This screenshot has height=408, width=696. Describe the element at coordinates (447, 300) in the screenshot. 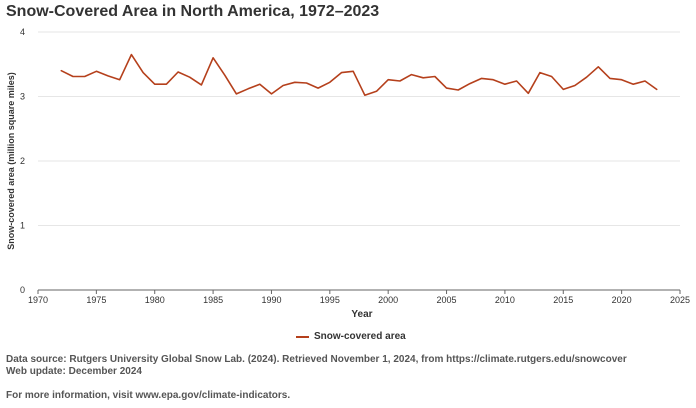

I see `x-tick-label: 2005` at that location.